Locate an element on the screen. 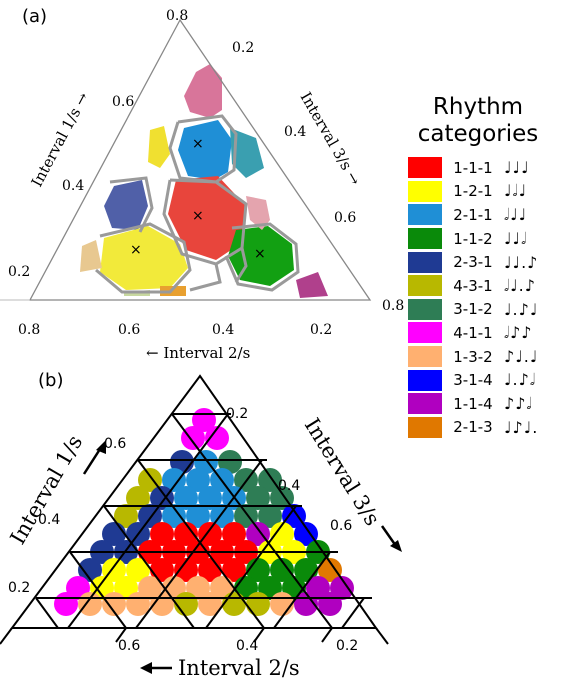  axis-a-interval-3: Interval 3/s → is located at coordinates (331, 139).